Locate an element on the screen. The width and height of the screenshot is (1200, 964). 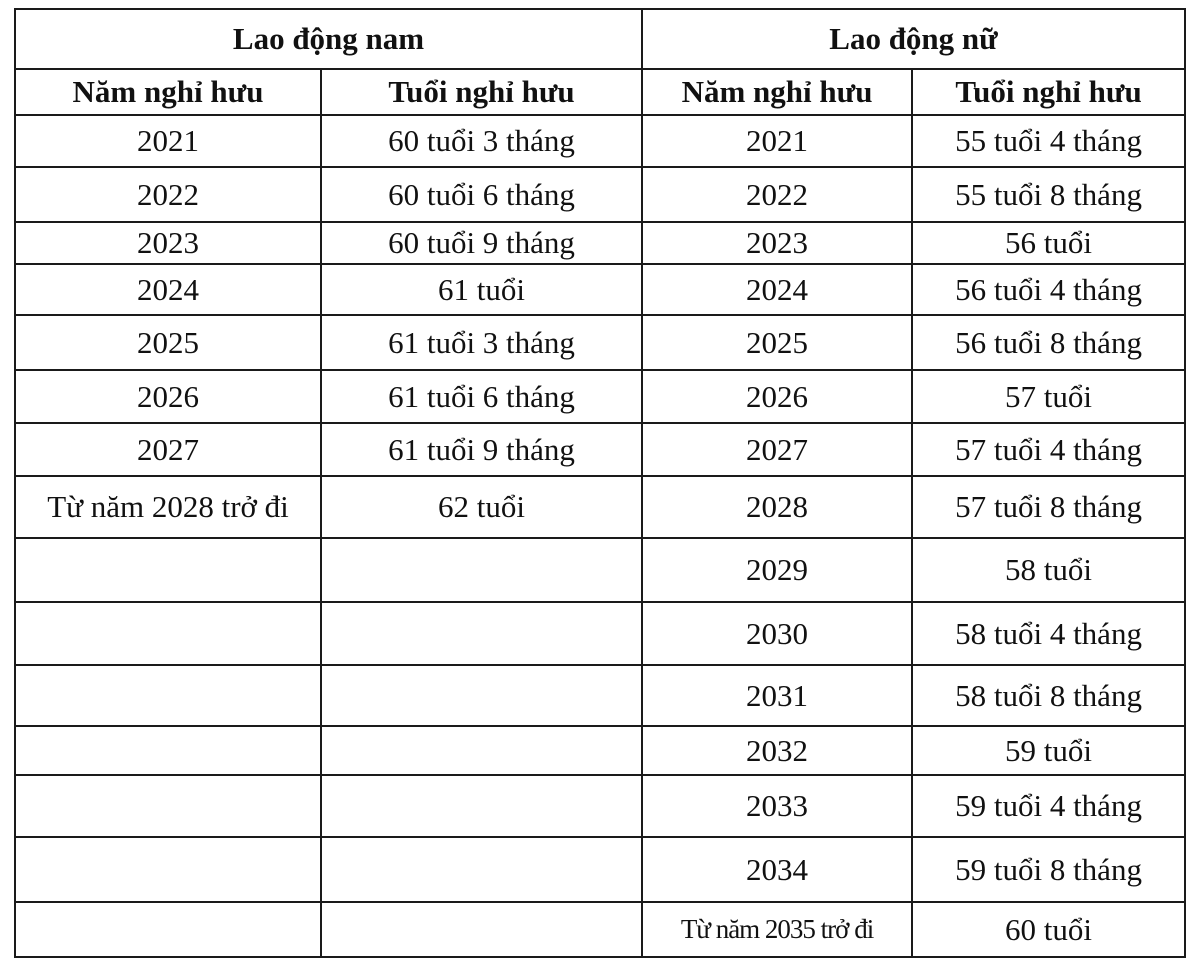
table-cell: 60 tuổi 9 tháng is located at coordinates (481, 243).